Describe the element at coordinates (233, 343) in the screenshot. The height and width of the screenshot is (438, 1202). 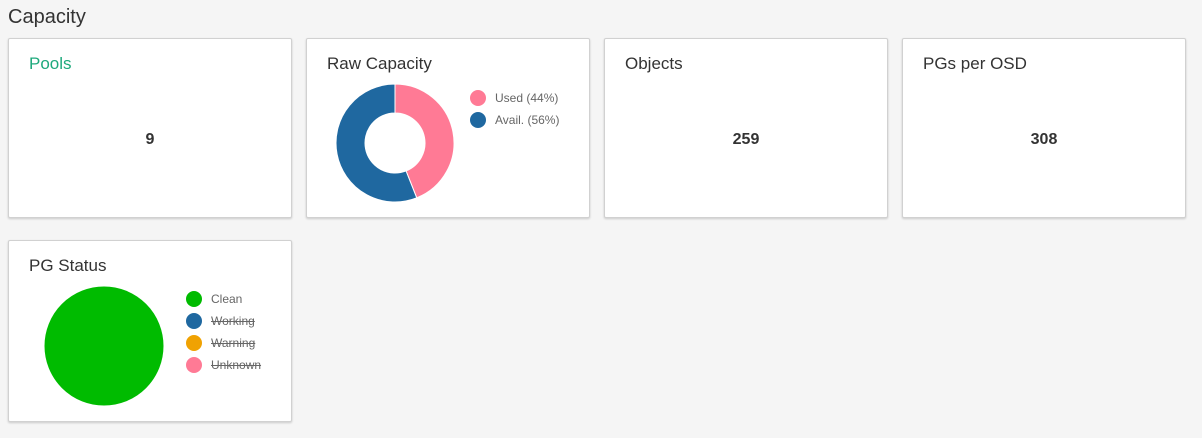
I see `legend-label: Warning` at that location.